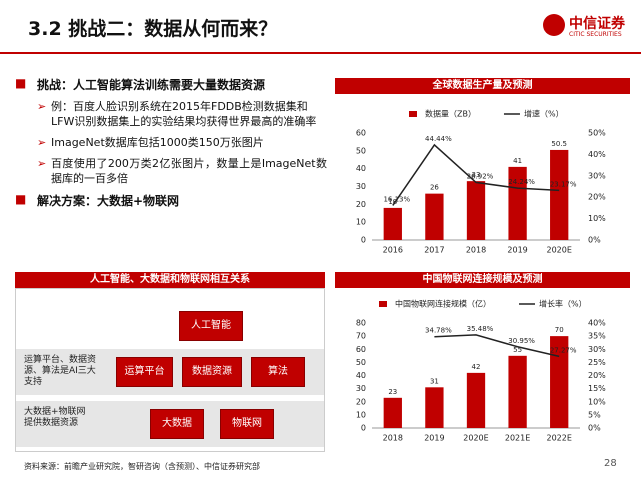 Image resolution: width=641 pixels, height=481 pixels. I want to click on bar-value-label: 18, so click(392, 202).